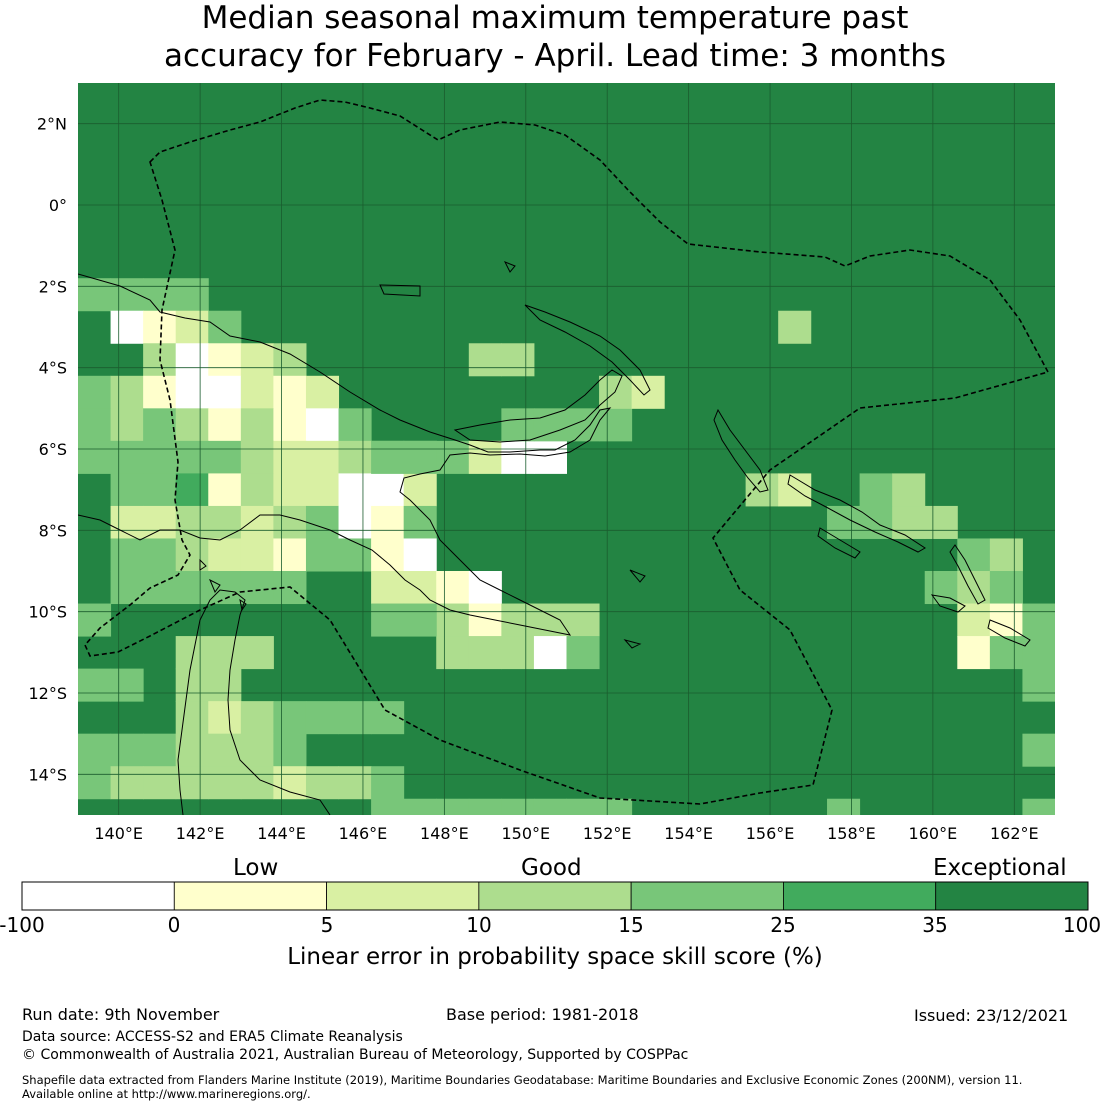  What do you see at coordinates (933, 833) in the screenshot?
I see `longitude-label: 160°E` at bounding box center [933, 833].